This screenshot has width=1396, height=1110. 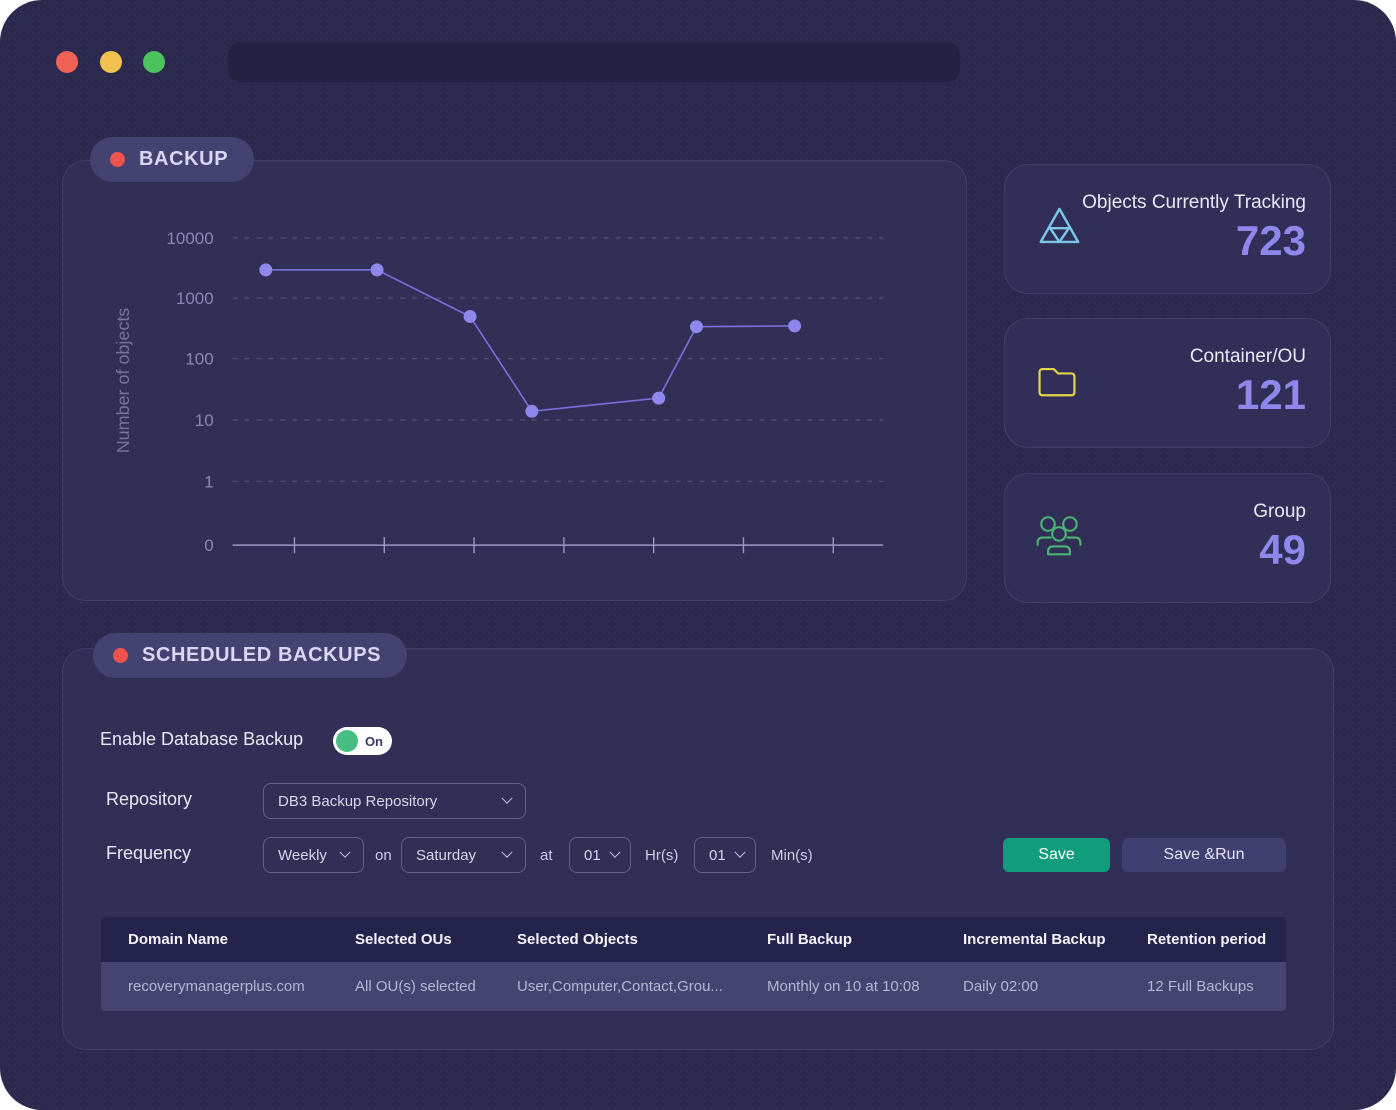 I want to click on cell-domain-name: recoverymanagerplus.com, so click(x=216, y=986).